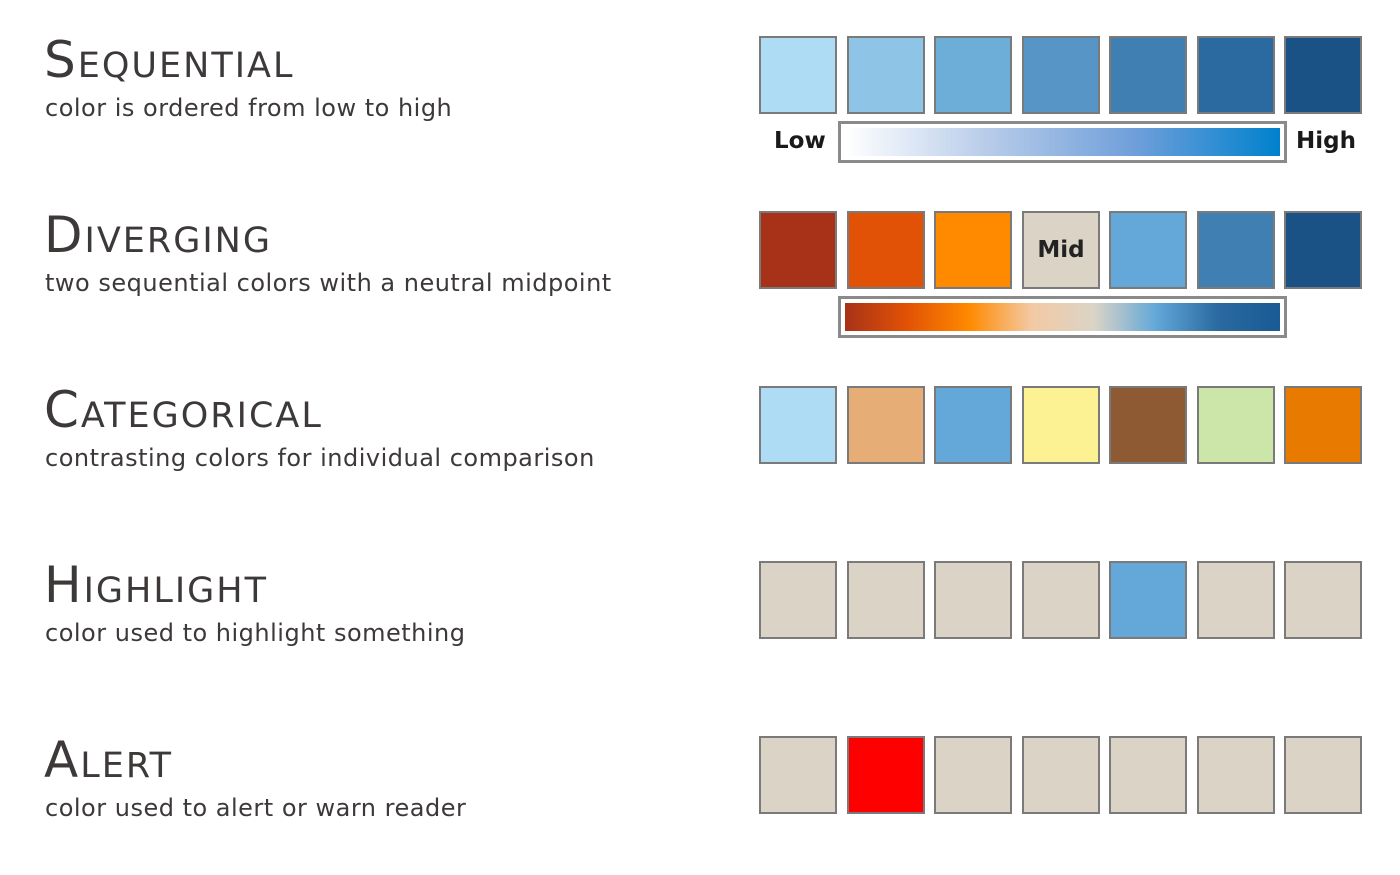 The width and height of the screenshot is (1400, 875). What do you see at coordinates (249, 108) in the screenshot?
I see `section-description: color is ordered from low to high` at bounding box center [249, 108].